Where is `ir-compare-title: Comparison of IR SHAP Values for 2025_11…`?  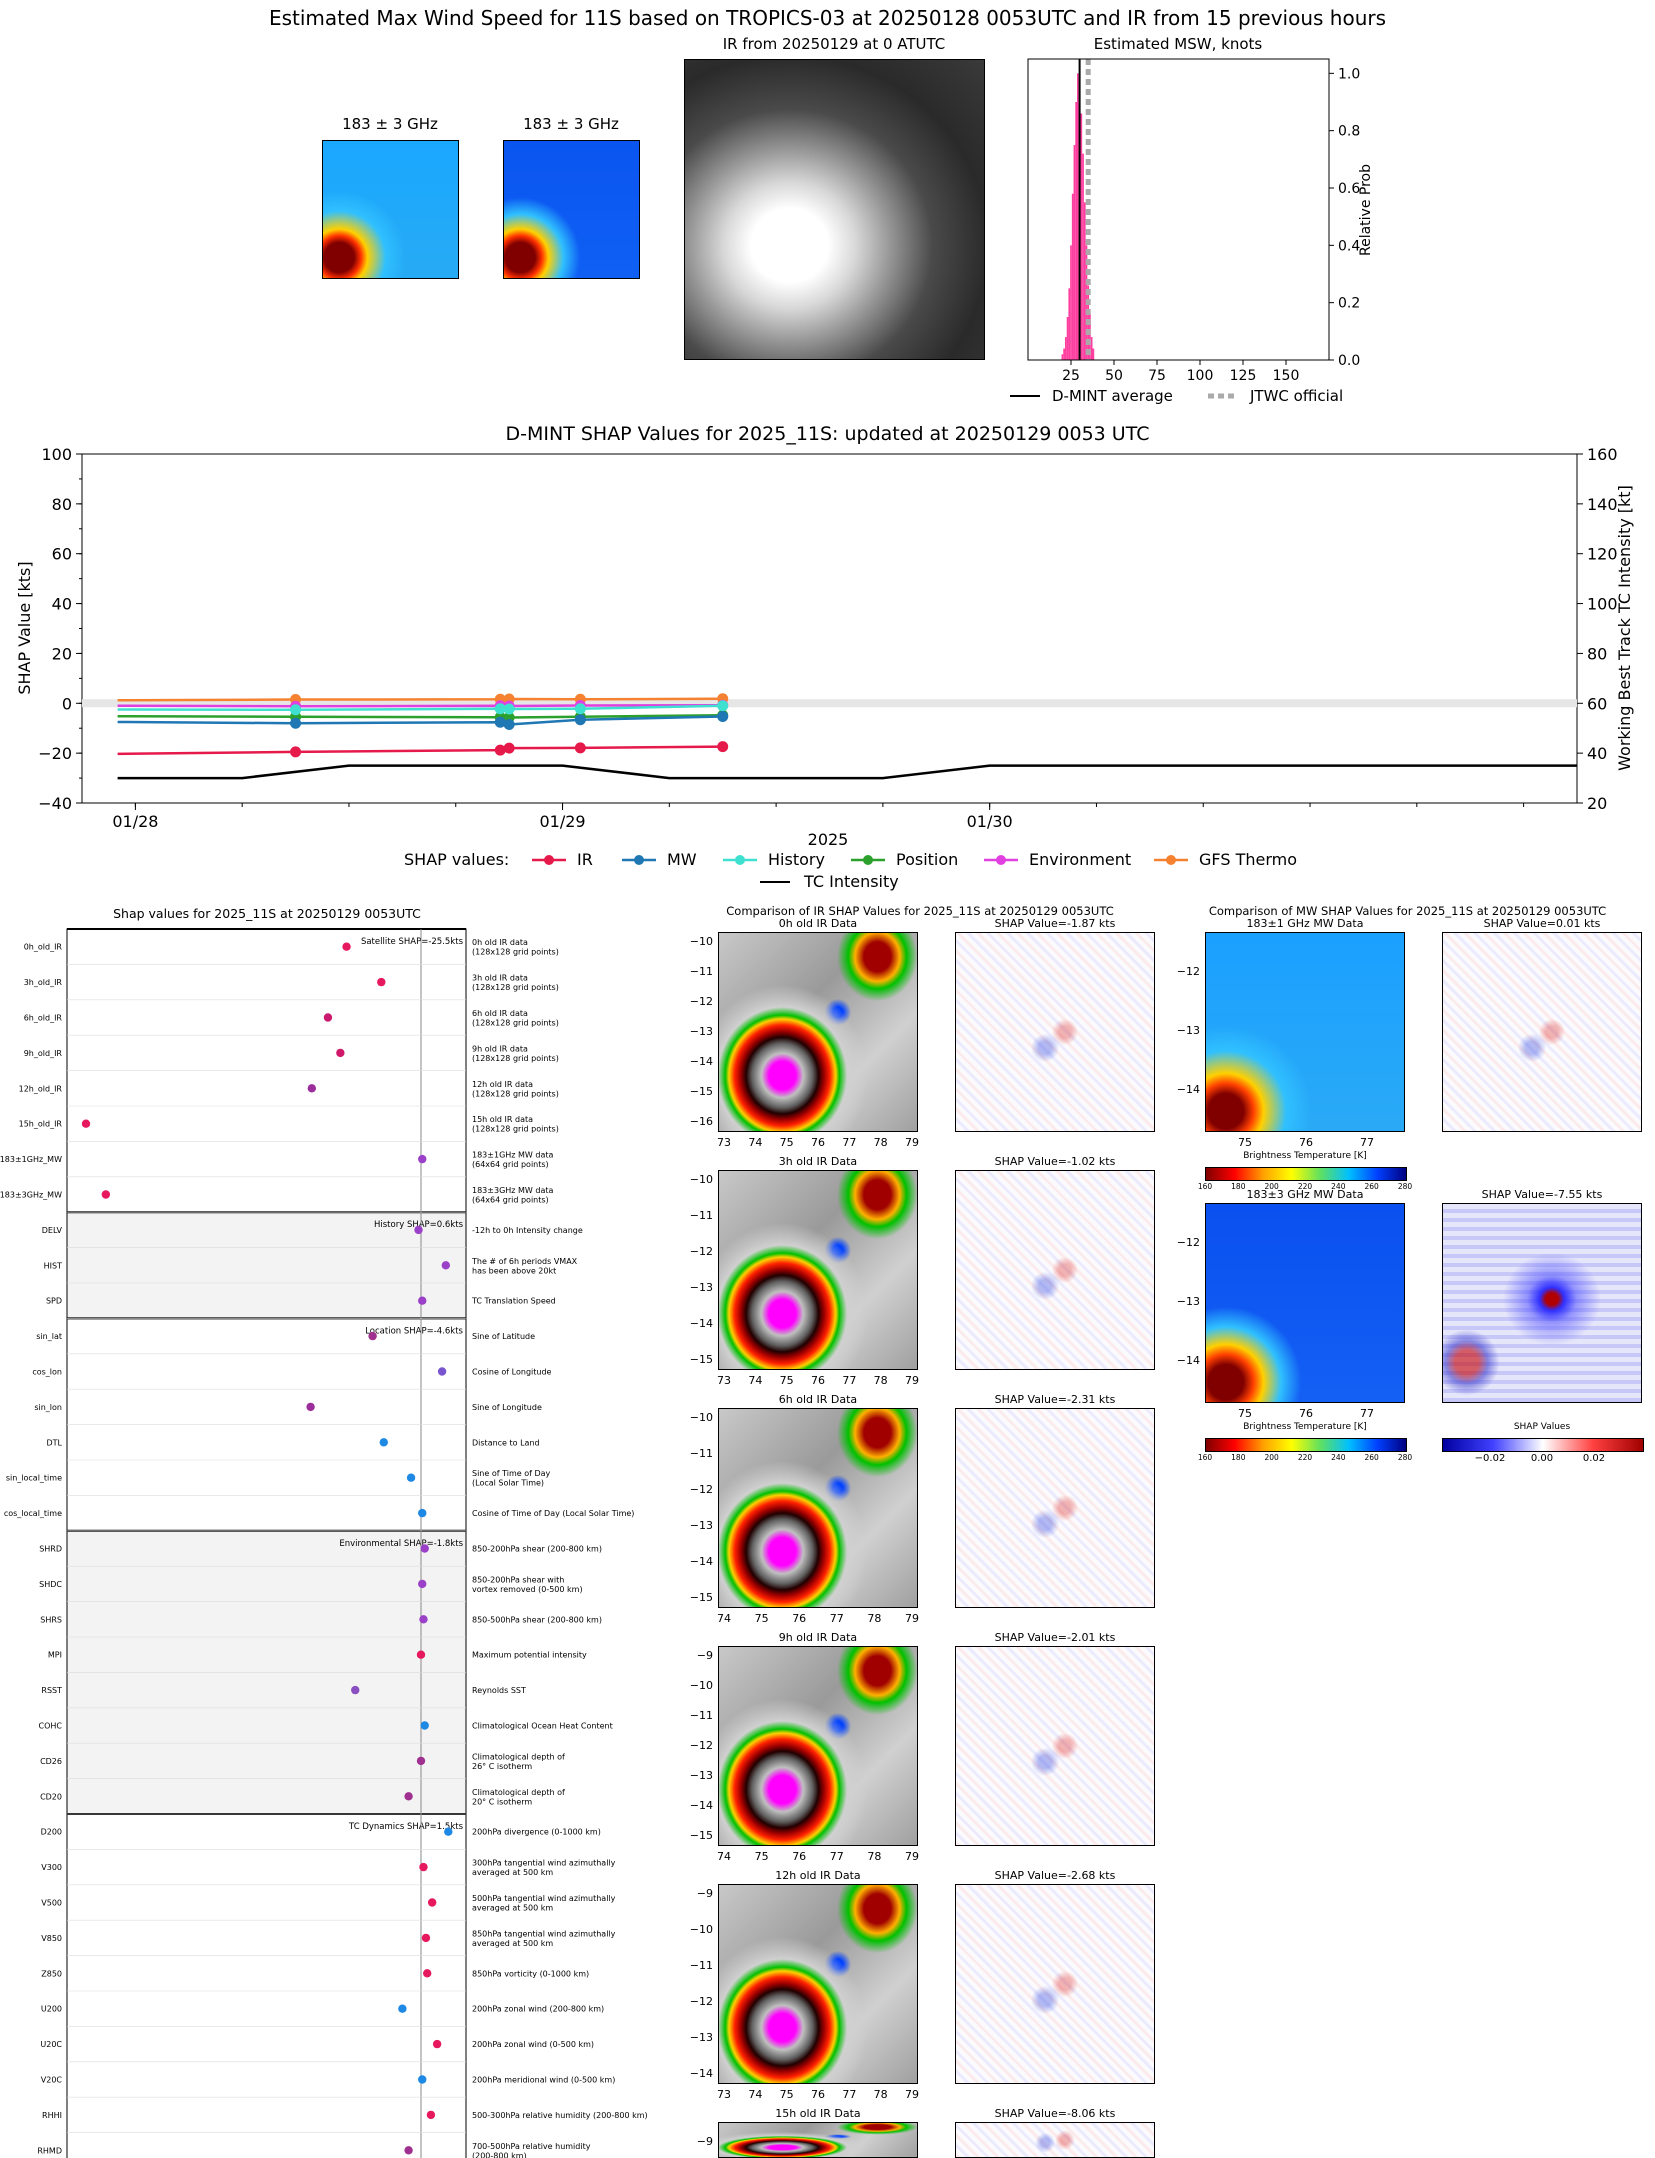
ir-compare-title: Comparison of IR SHAP Values for 2025_11… is located at coordinates (920, 911).